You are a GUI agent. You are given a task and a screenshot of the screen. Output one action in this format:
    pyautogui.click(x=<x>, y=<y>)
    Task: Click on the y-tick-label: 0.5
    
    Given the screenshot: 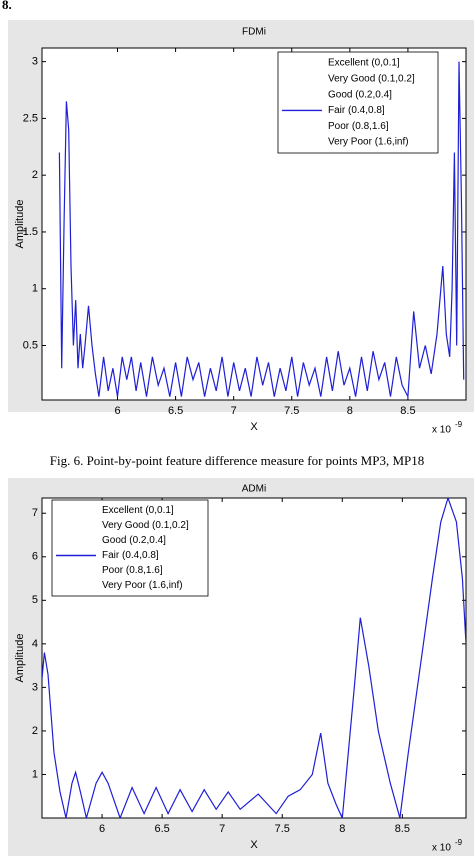 What is the action you would take?
    pyautogui.click(x=30, y=345)
    